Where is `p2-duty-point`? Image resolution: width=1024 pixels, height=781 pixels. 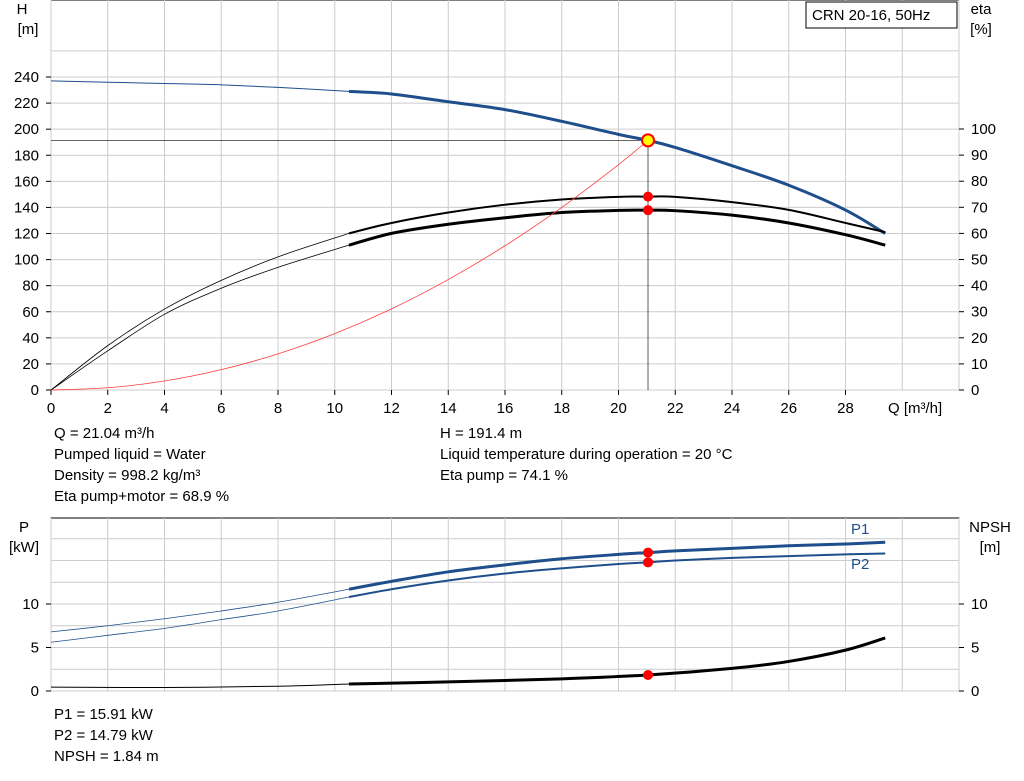 p2-duty-point is located at coordinates (648, 562).